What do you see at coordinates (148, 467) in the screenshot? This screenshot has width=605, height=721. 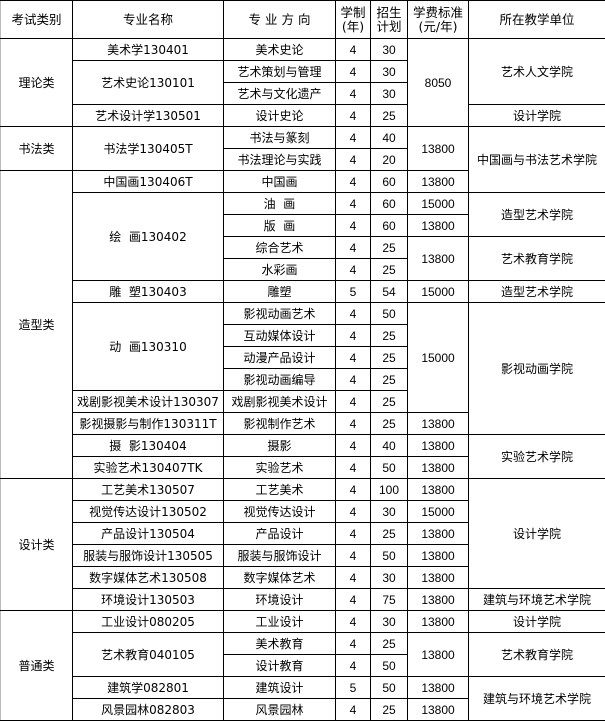 I see `cell-major-name: 实验艺术130407TK` at bounding box center [148, 467].